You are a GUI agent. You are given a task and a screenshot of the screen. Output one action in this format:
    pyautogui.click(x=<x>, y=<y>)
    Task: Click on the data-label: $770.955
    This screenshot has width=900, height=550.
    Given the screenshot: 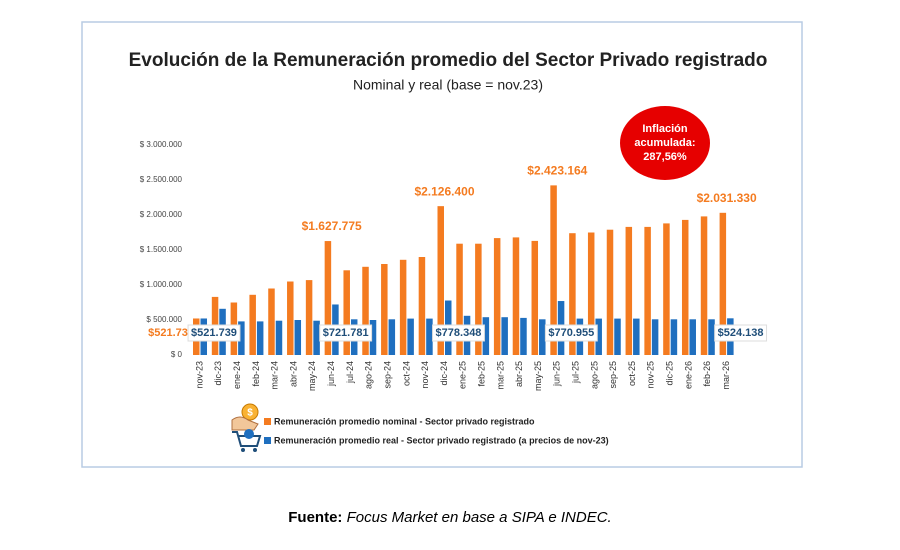 What is the action you would take?
    pyautogui.click(x=571, y=333)
    